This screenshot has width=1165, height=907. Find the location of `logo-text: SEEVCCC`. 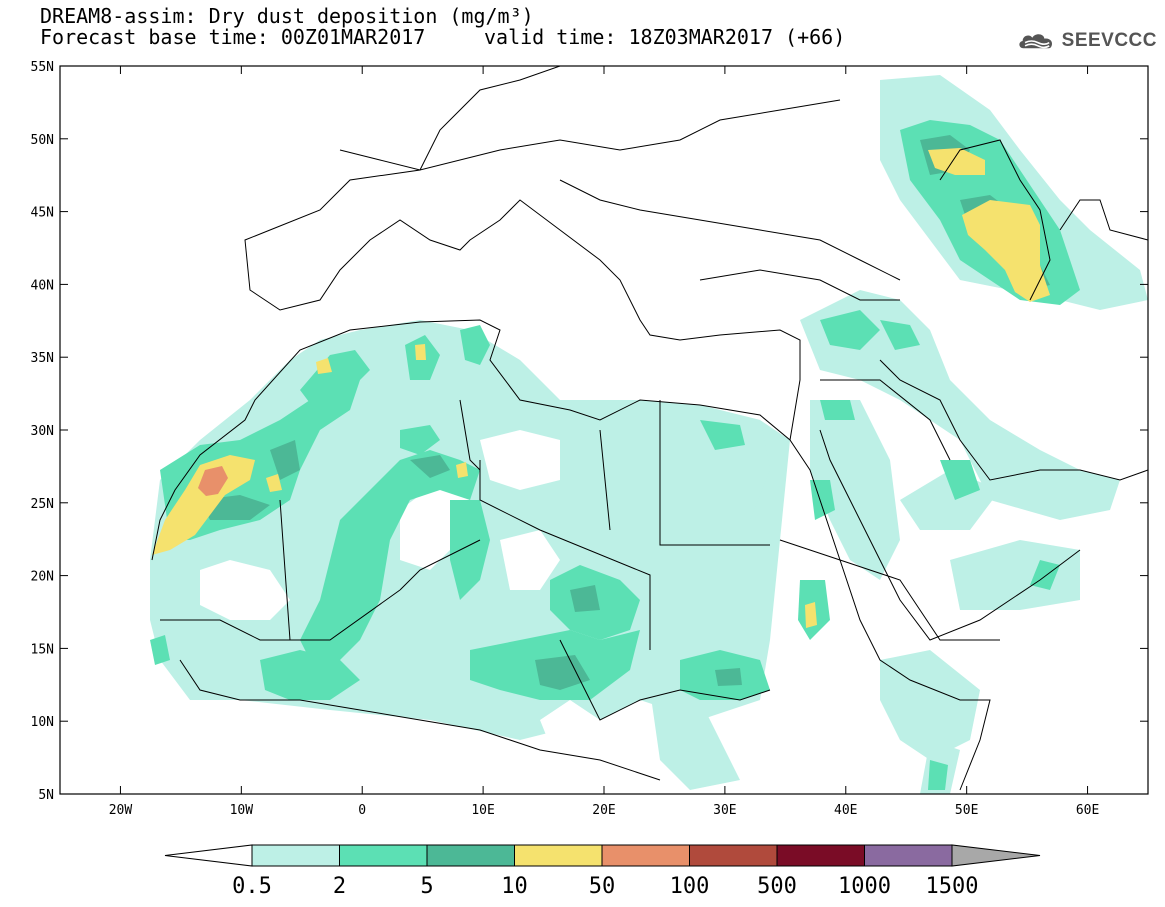

logo-text: SEEVCCC is located at coordinates (1109, 40).